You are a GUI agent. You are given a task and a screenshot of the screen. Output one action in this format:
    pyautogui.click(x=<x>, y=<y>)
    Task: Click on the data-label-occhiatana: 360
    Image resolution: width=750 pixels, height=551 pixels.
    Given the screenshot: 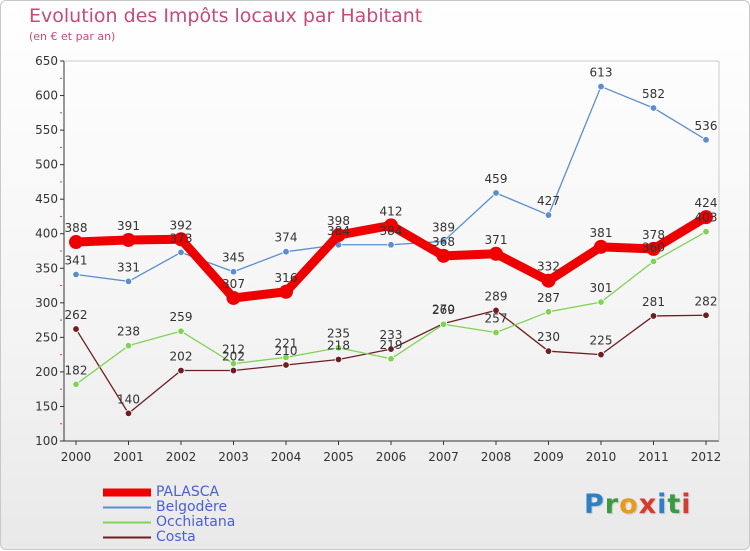 What is the action you would take?
    pyautogui.click(x=653, y=247)
    